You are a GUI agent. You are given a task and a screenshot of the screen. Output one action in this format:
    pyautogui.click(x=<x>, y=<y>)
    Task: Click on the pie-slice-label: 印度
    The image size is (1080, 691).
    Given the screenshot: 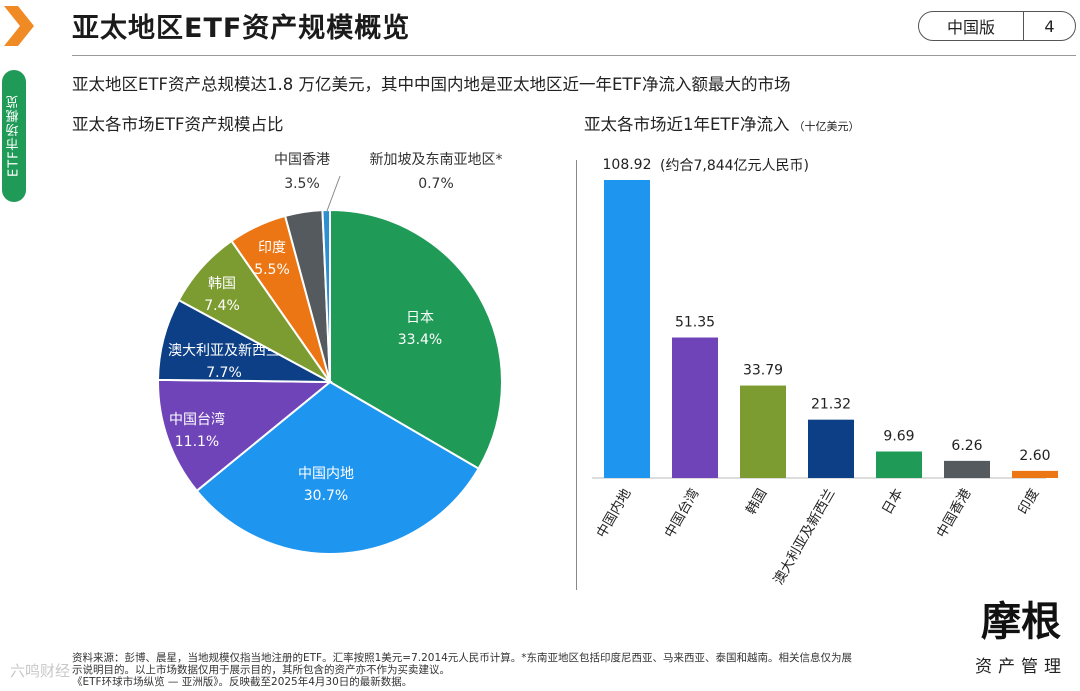 What is the action you would take?
    pyautogui.click(x=272, y=248)
    